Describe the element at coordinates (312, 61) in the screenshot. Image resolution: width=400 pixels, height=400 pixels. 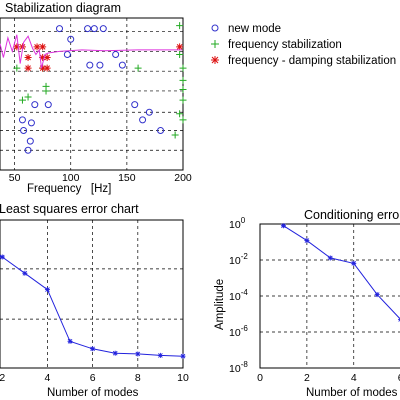
I see `legend-frequency-damping-label: frequency - damping stabilization` at that location.